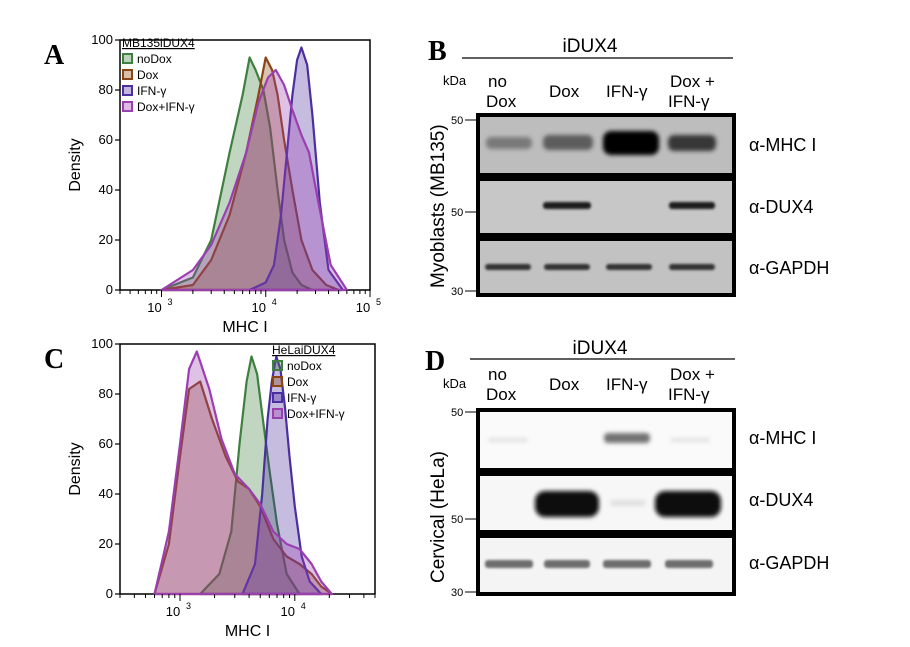  Describe the element at coordinates (244, 327) in the screenshot. I see `x-axis-label-a: MHC I` at that location.